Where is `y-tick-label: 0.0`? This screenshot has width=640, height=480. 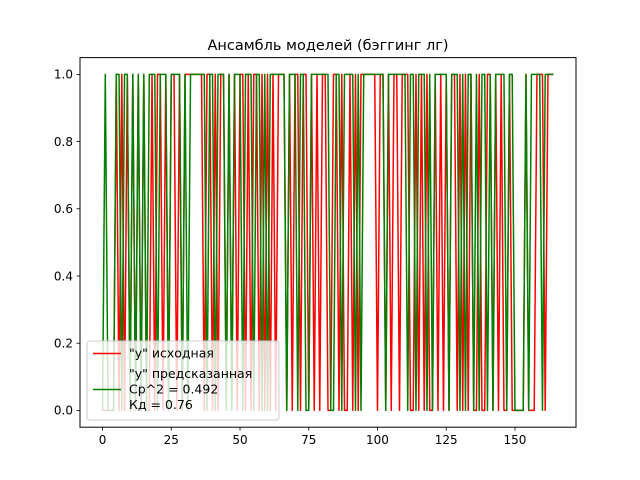 y-tick-label: 0.0 is located at coordinates (63, 411).